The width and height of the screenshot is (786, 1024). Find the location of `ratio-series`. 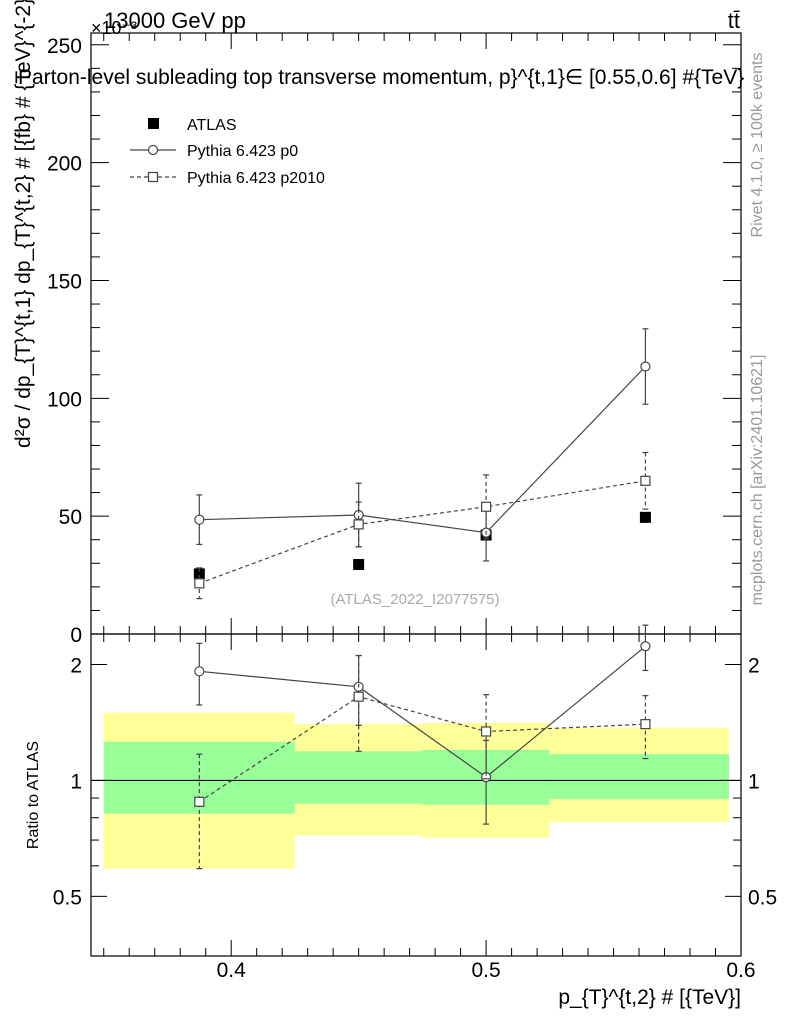

ratio-series is located at coordinates (422, 747).